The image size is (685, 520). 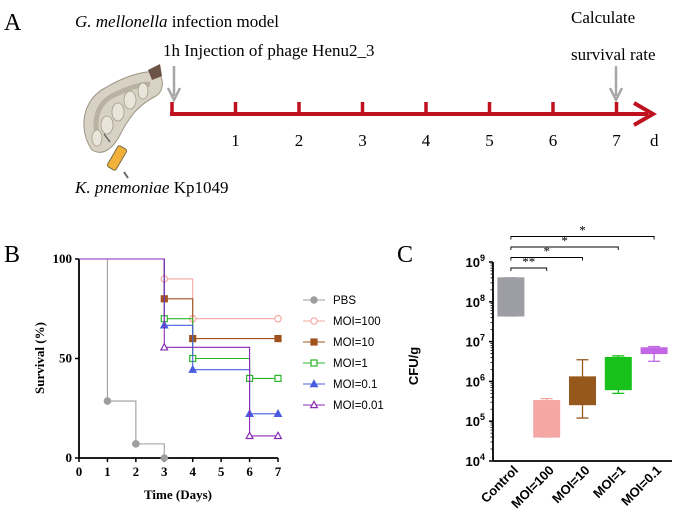 What do you see at coordinates (475, 261) in the screenshot?
I see `cfu-y-tick-label: 10⁹` at bounding box center [475, 261].